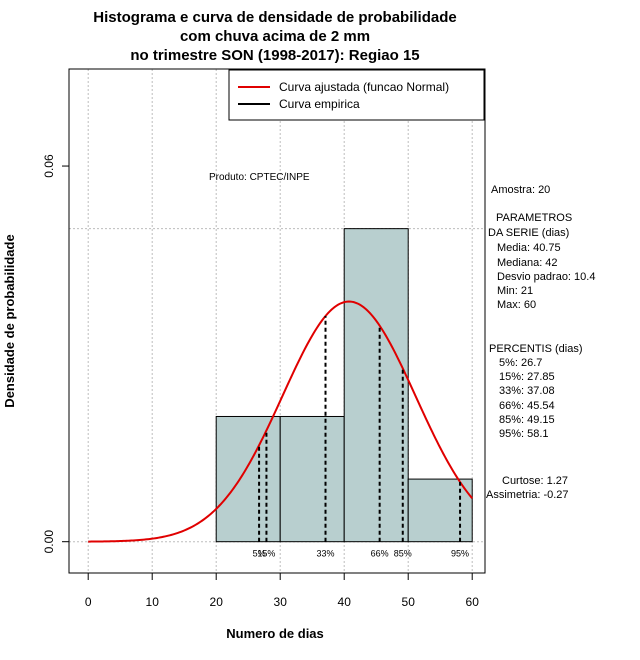 This screenshot has width=640, height=660. Describe the element at coordinates (527, 420) in the screenshot. I see `percentil-85: 85%: 49.15` at that location.